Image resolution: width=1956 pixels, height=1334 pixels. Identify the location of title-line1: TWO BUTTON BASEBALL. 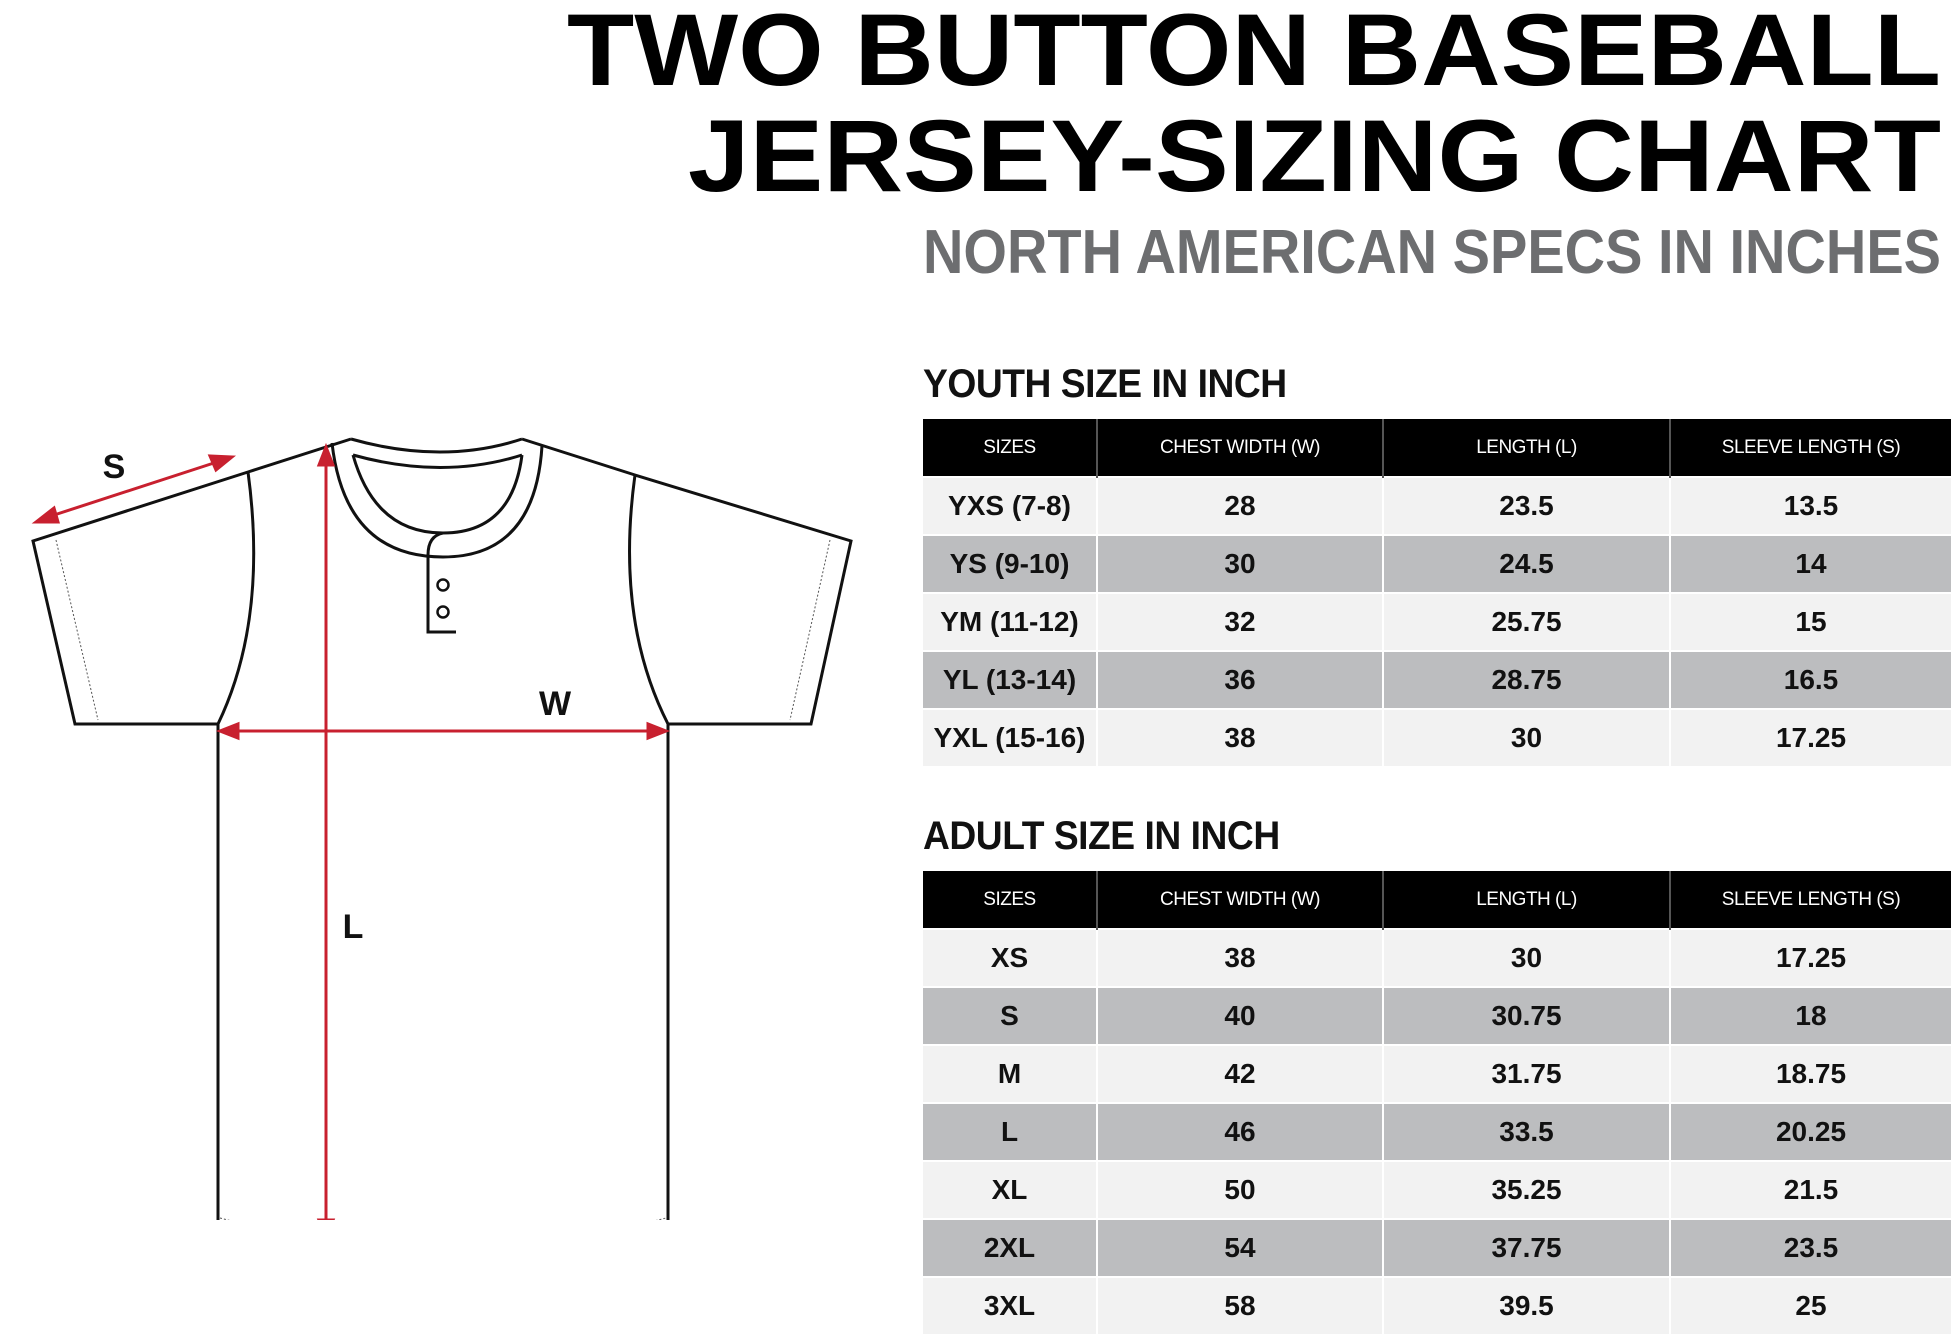
(1254, 53).